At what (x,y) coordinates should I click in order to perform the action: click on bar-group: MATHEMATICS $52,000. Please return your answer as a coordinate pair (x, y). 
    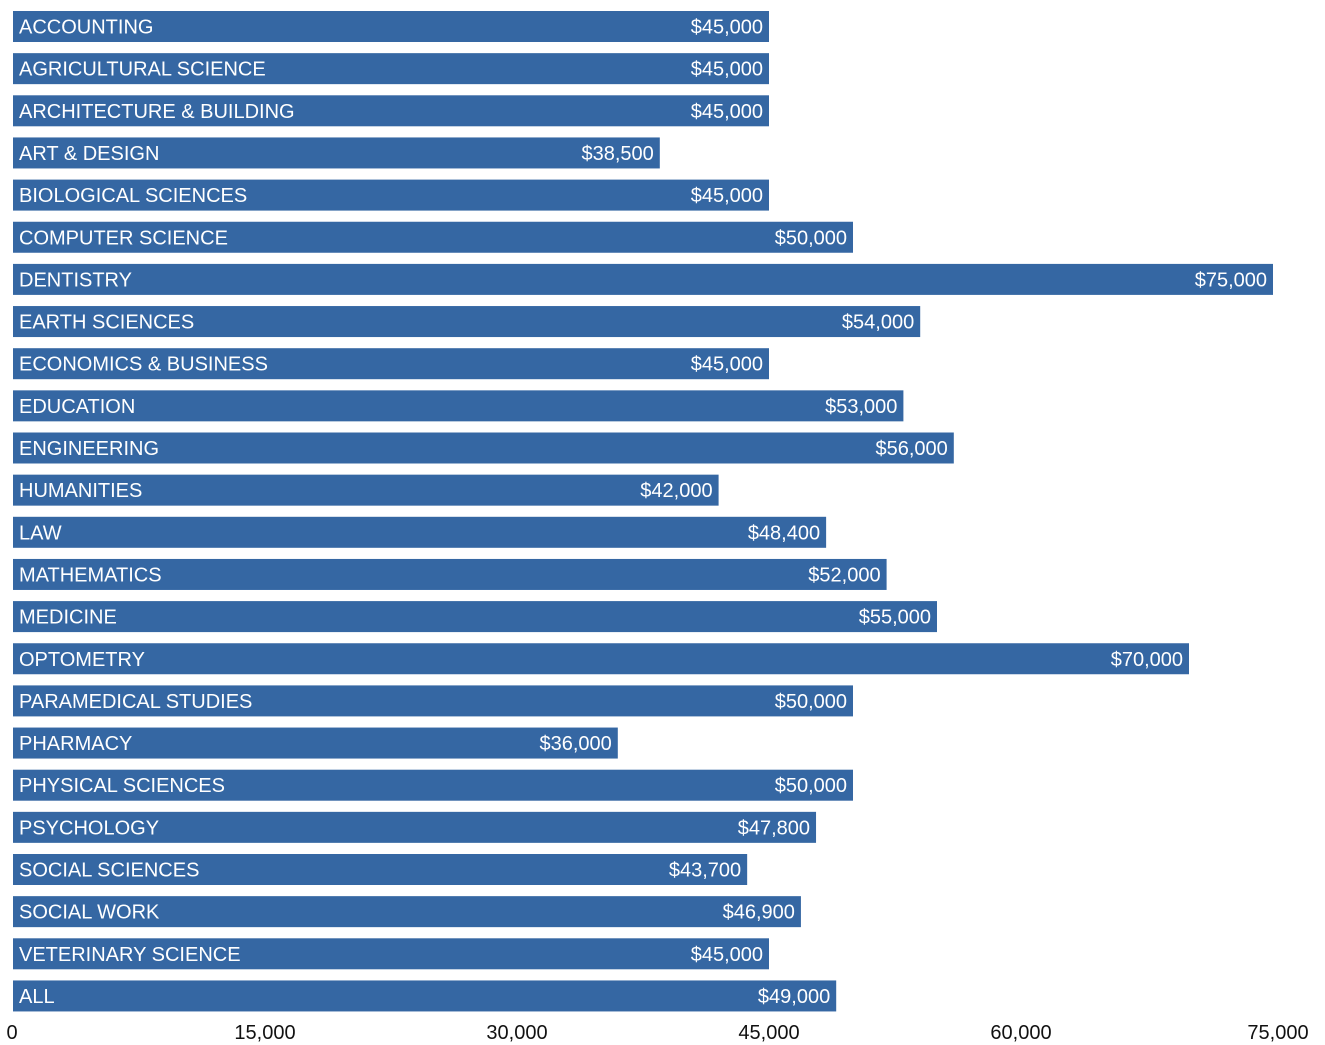
    Looking at the image, I should click on (450, 574).